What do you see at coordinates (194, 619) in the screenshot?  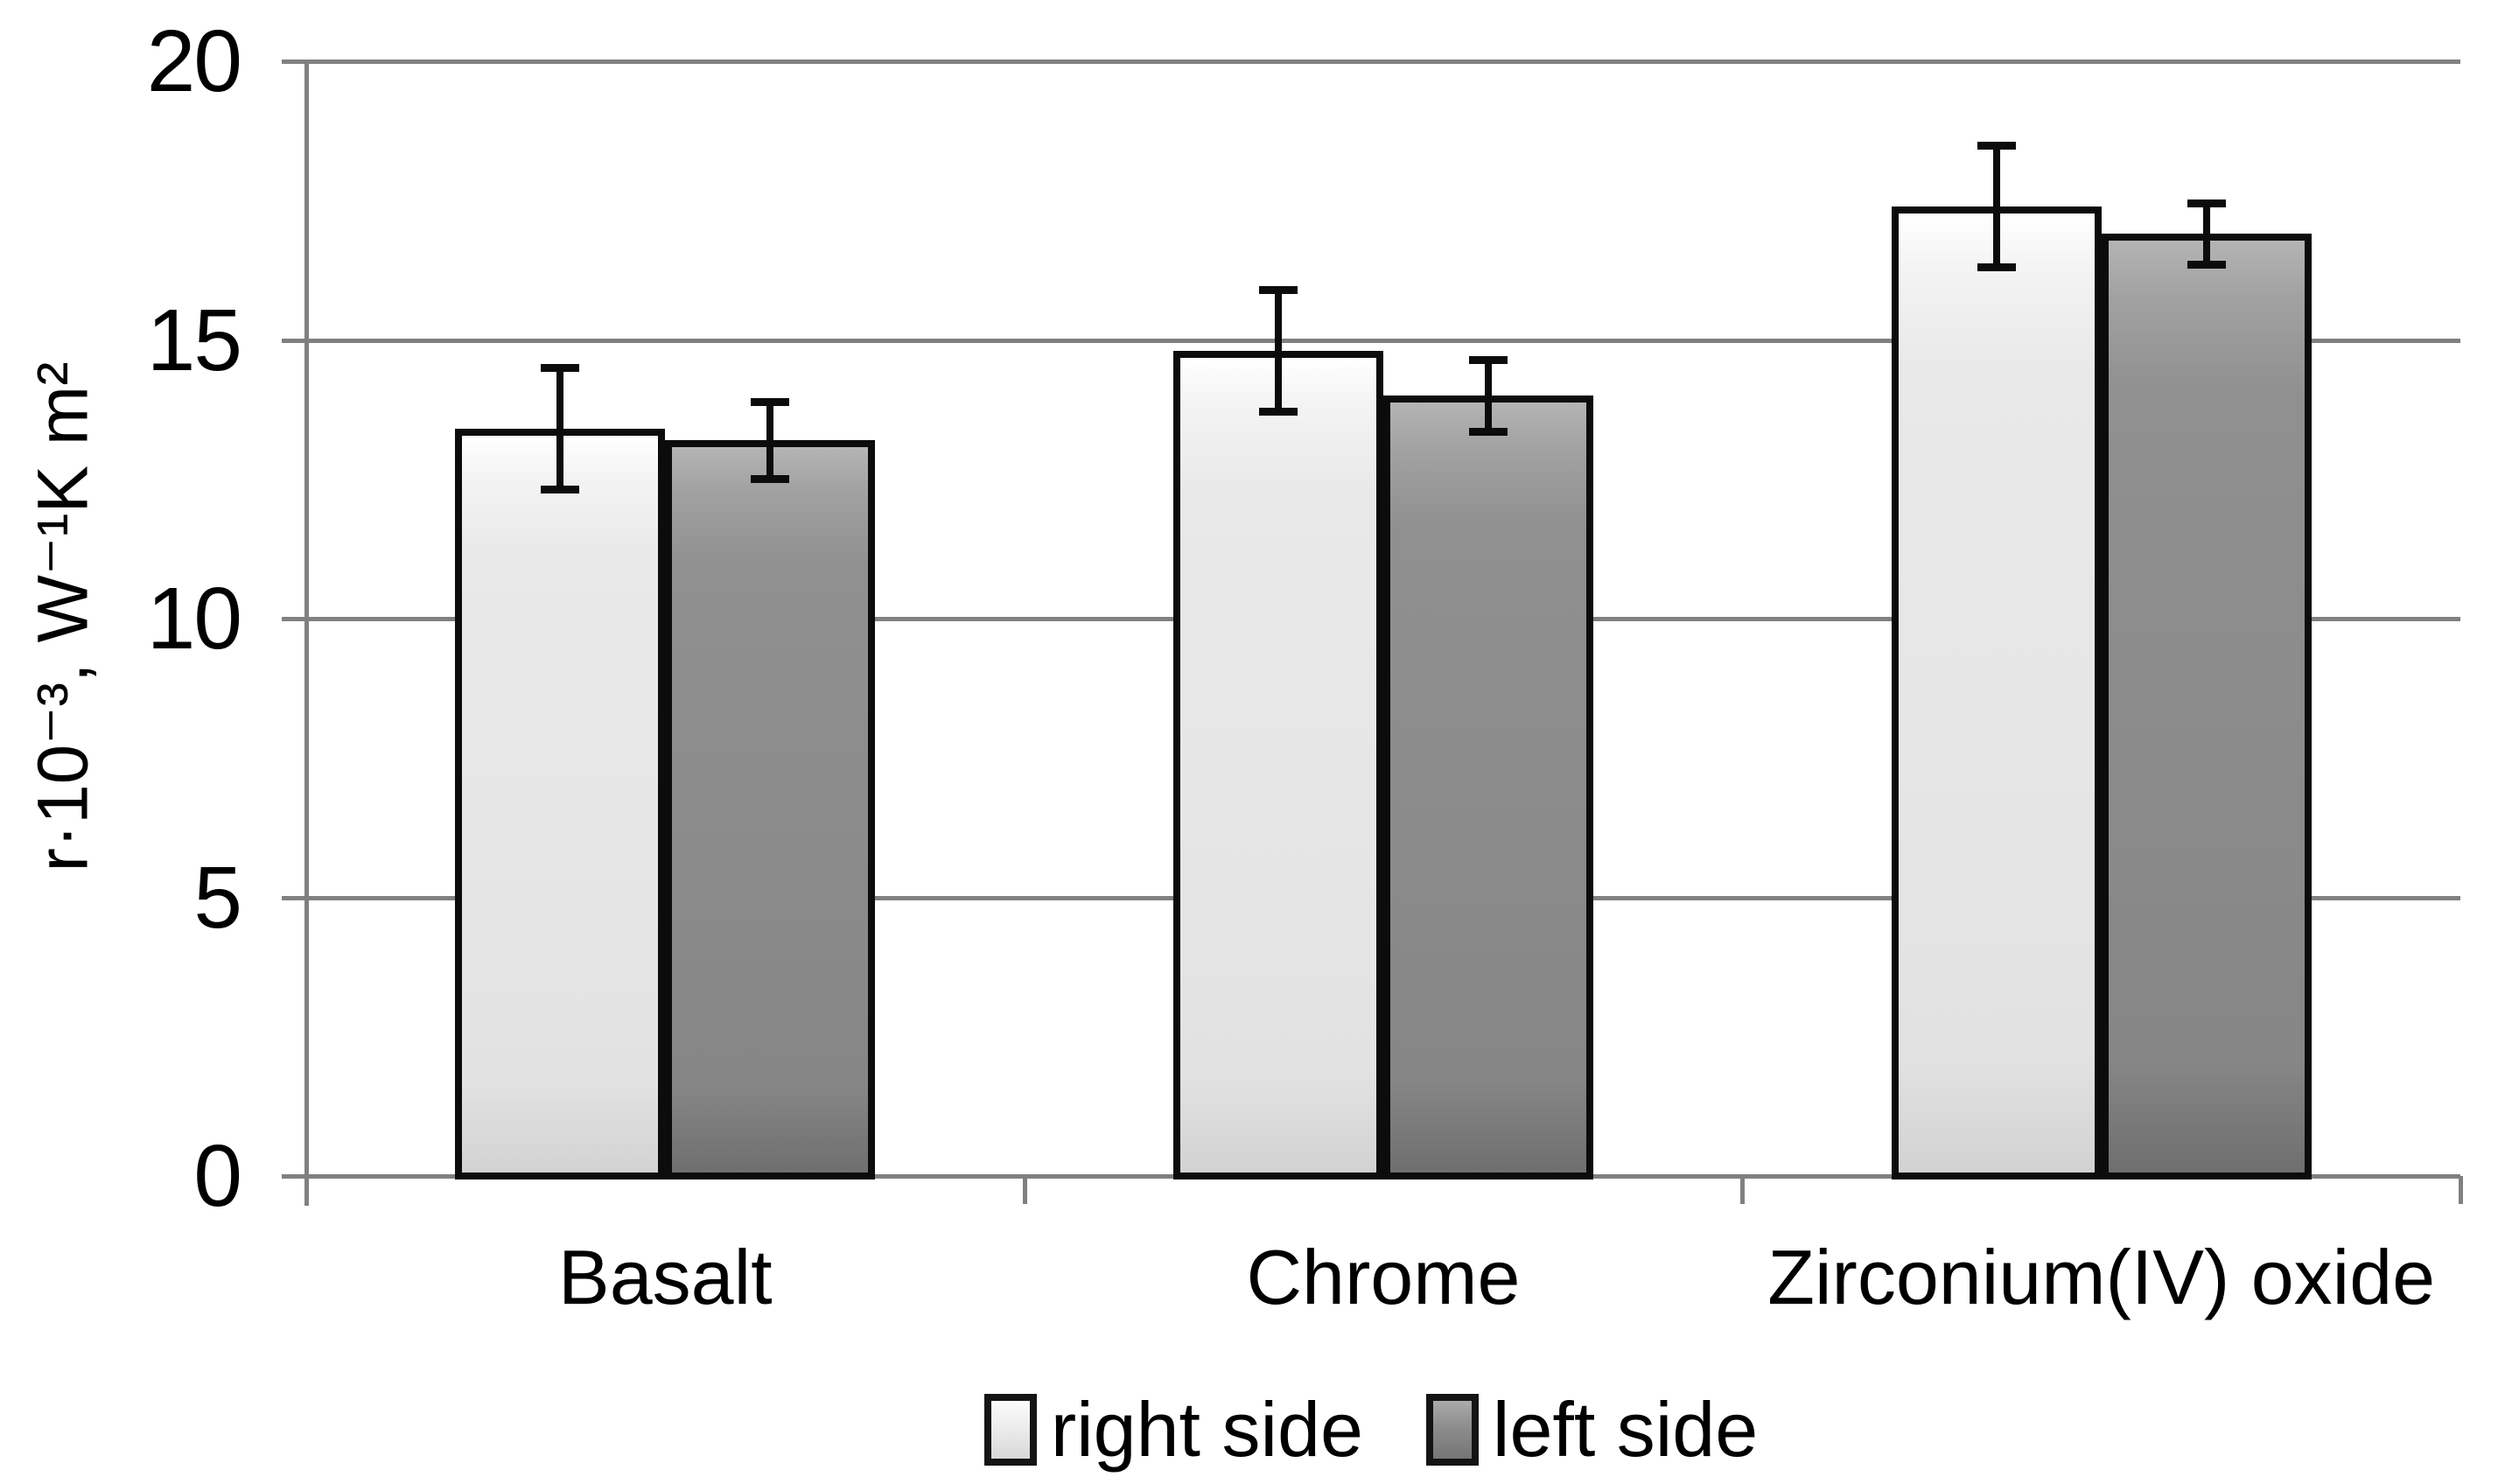 I see `y-tick-label: 10` at bounding box center [194, 619].